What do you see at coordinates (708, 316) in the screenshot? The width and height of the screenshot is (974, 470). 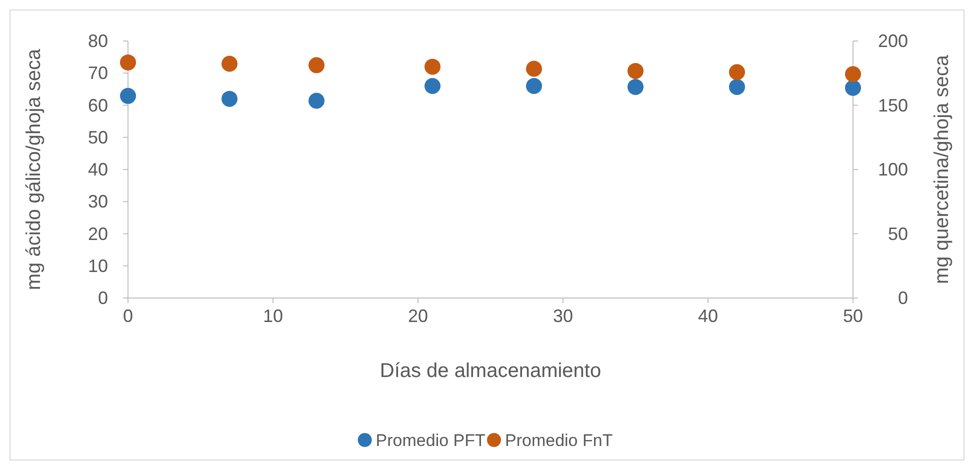 I see `x-tick-label: 40` at bounding box center [708, 316].